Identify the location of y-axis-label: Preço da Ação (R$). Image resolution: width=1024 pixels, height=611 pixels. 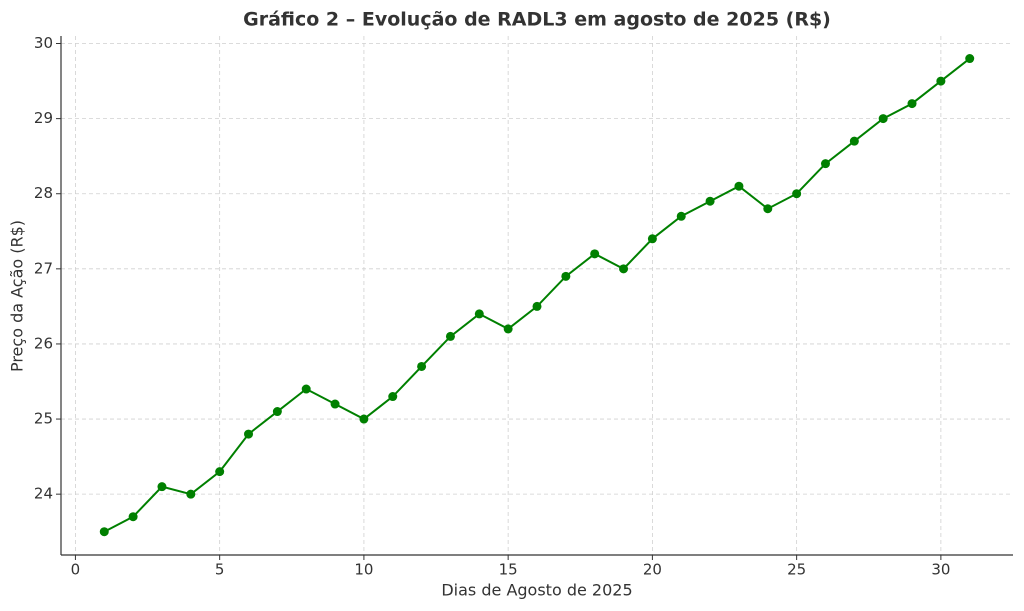
(17, 296).